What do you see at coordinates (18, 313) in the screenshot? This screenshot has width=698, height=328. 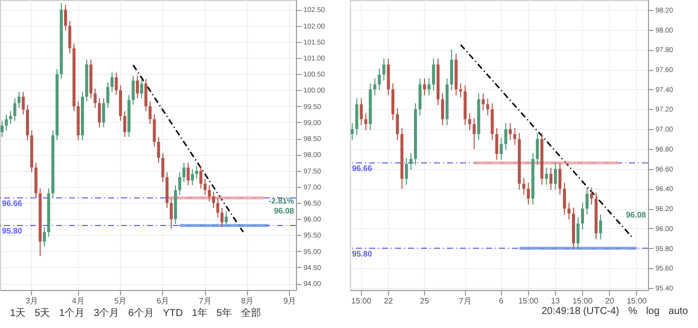 I see `text: 1天` at bounding box center [18, 313].